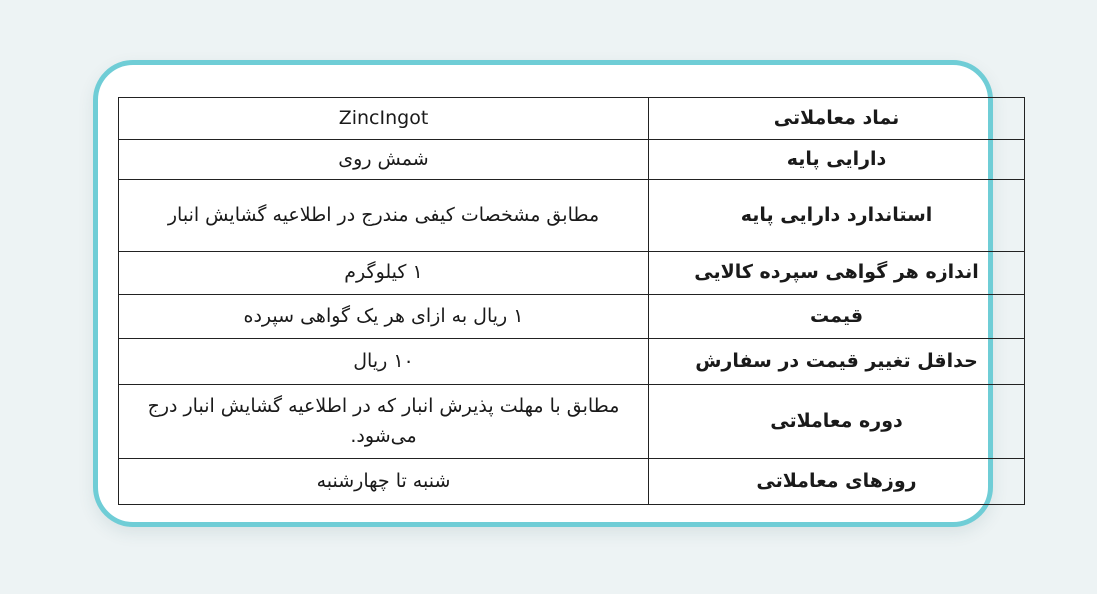  Describe the element at coordinates (383, 159) in the screenshot. I see `row-value-base-asset: شمش روی` at that location.